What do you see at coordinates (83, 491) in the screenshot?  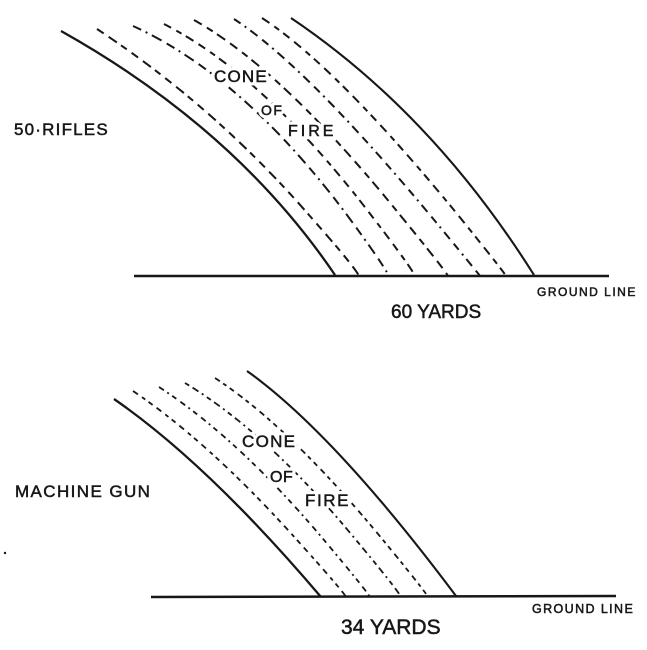 I see `svg-text: MACHINE GUN` at bounding box center [83, 491].